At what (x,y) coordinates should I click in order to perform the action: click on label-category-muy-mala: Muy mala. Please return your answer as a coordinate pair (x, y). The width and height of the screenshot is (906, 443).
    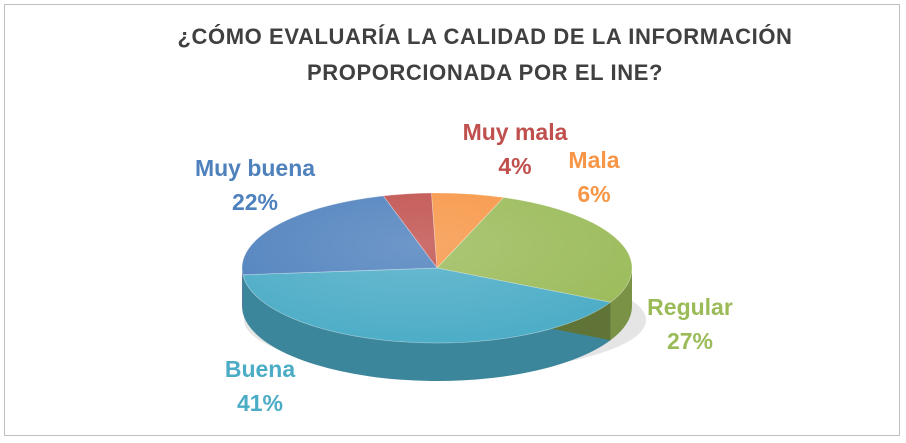
    Looking at the image, I should click on (515, 132).